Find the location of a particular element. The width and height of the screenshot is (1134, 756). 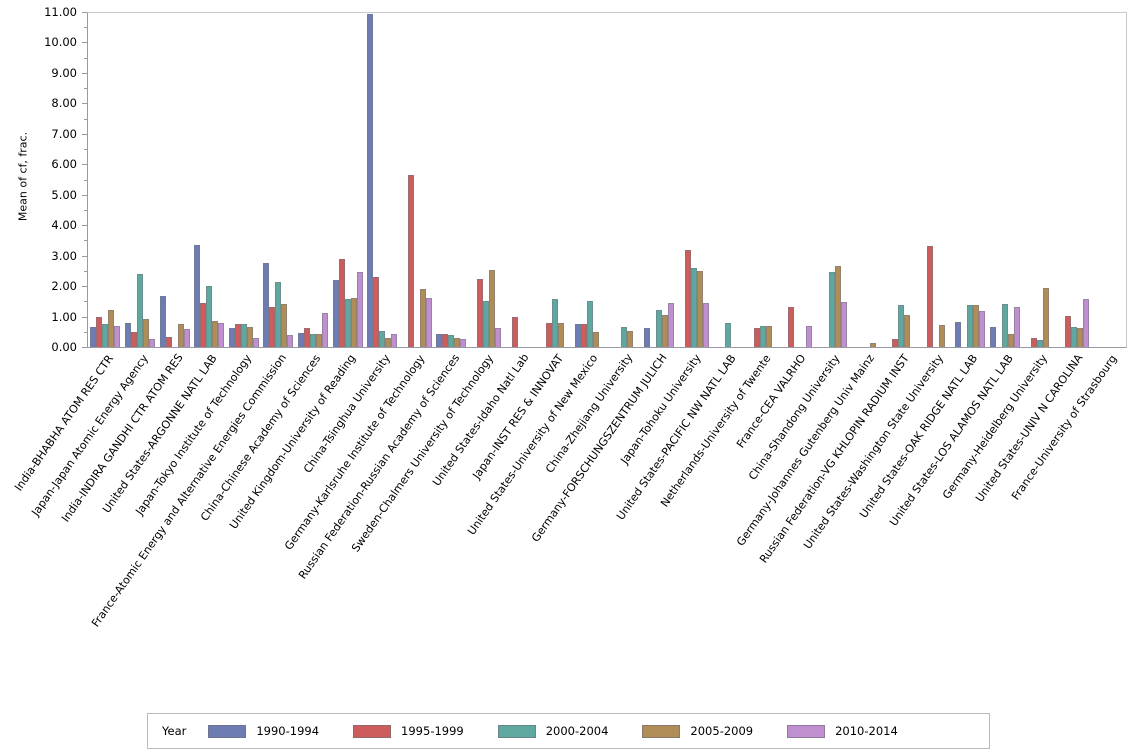

y-tick-label: 6.00 is located at coordinates (64, 164).